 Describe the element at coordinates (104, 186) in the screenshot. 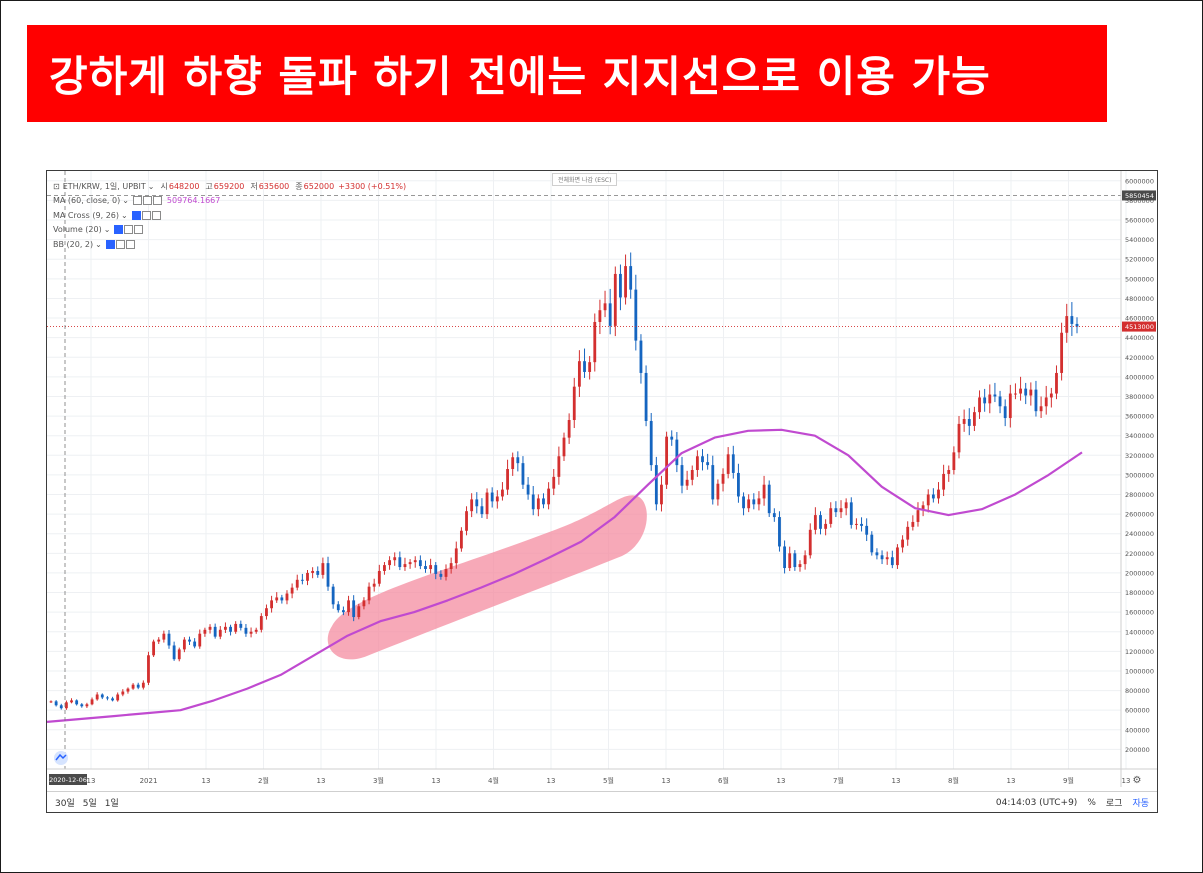

I see `symbol-label: ETH/KRW, 1일, UPBIT` at that location.